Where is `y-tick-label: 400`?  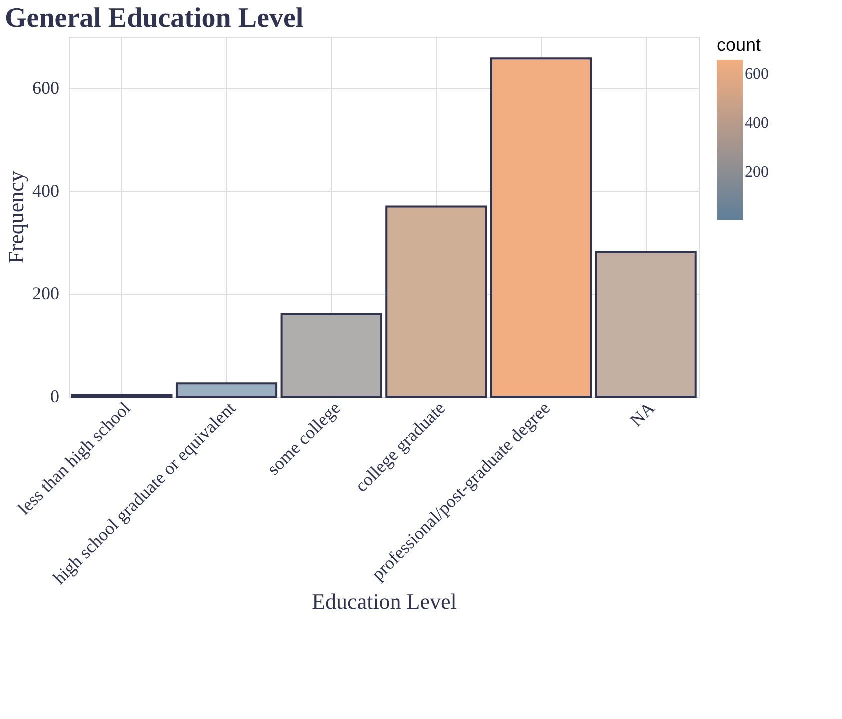
y-tick-label: 400 is located at coordinates (46, 190).